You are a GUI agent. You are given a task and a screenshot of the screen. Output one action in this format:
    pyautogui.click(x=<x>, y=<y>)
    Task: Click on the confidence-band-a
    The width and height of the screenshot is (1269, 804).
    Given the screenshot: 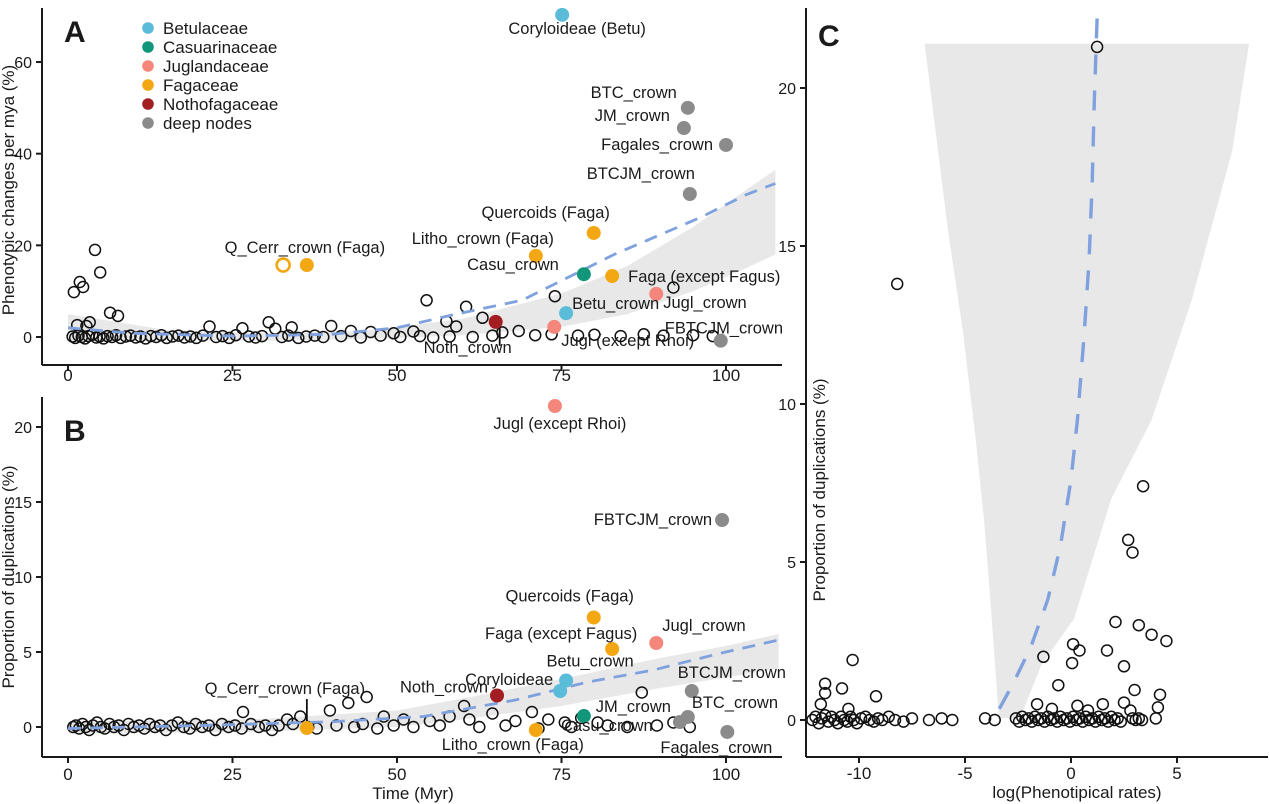 What is the action you would take?
    pyautogui.click(x=422, y=255)
    